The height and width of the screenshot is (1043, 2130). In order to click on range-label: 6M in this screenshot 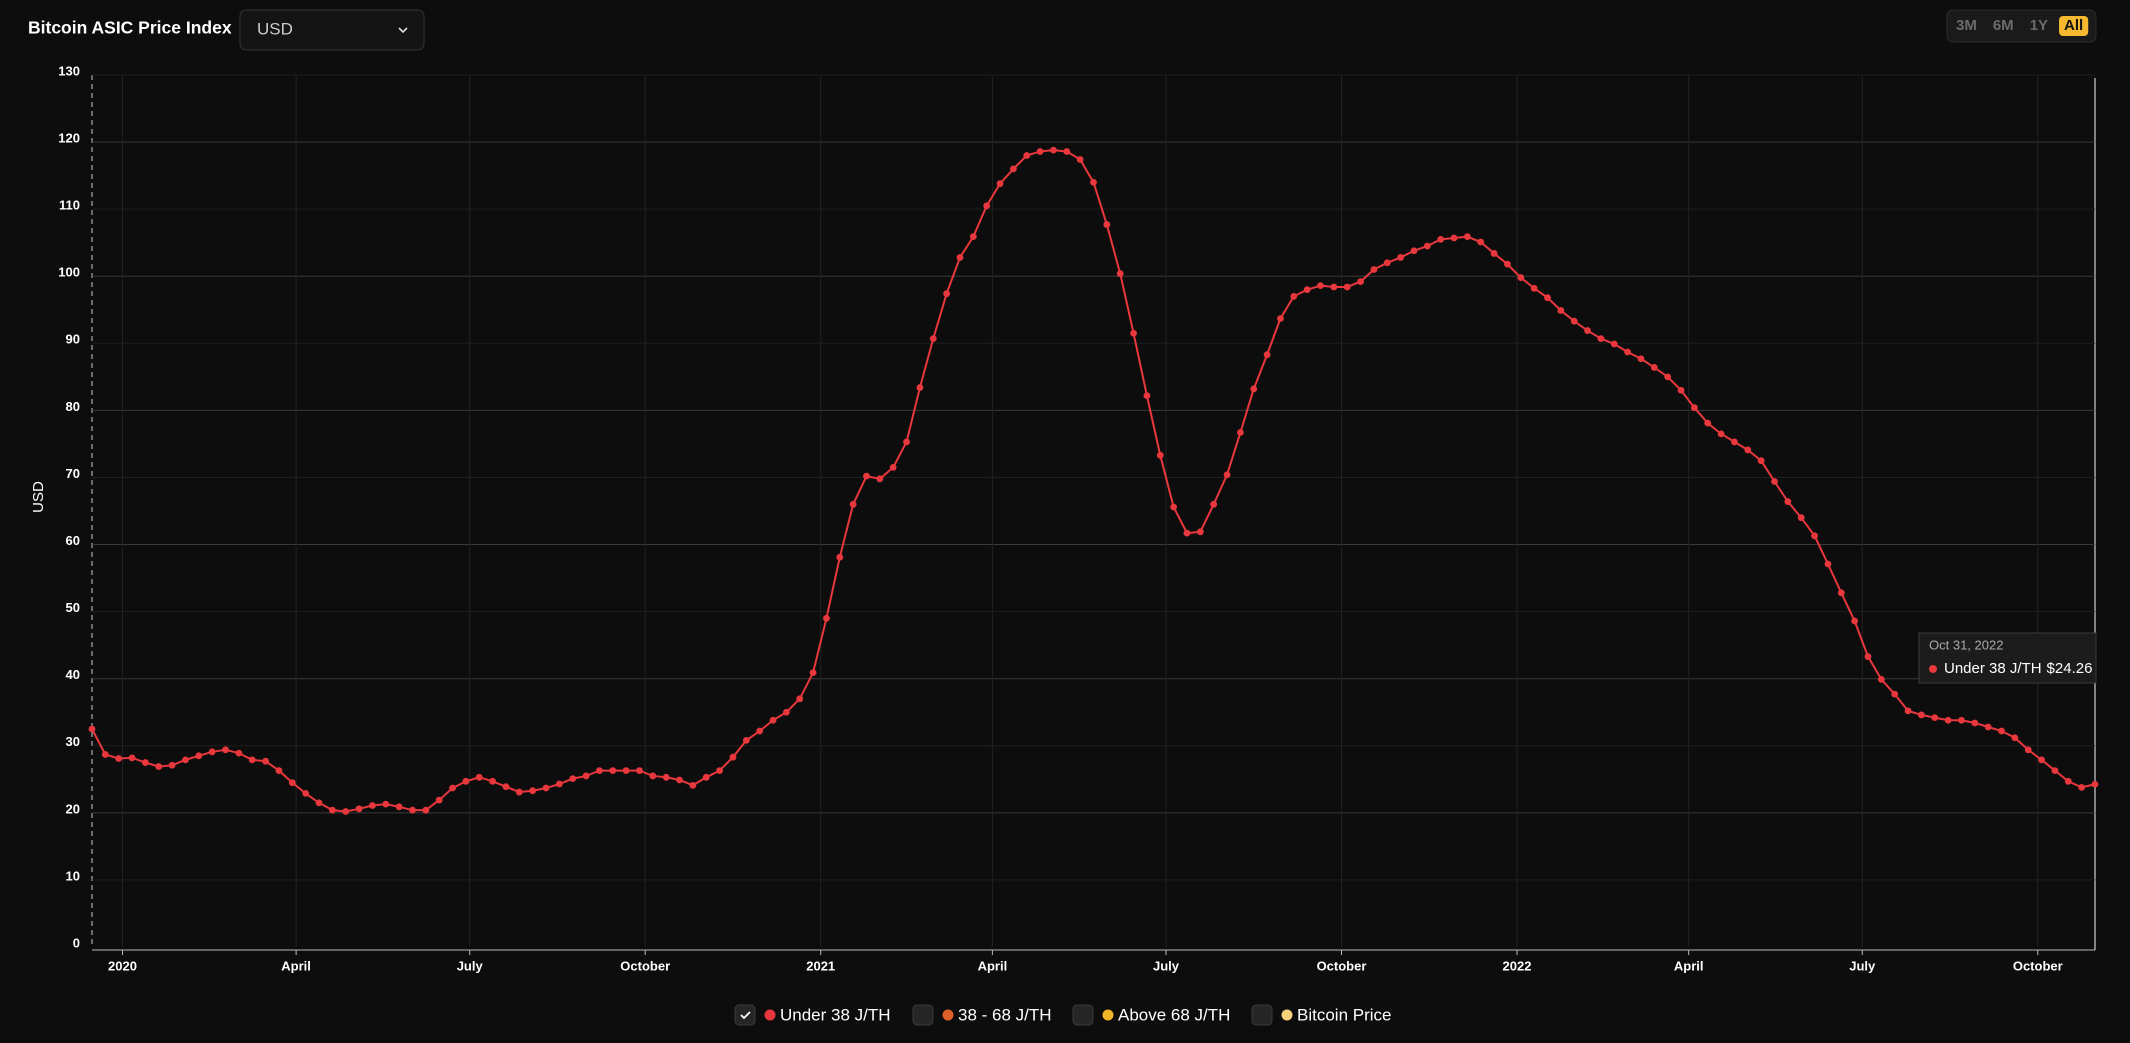, I will do `click(2003, 25)`.